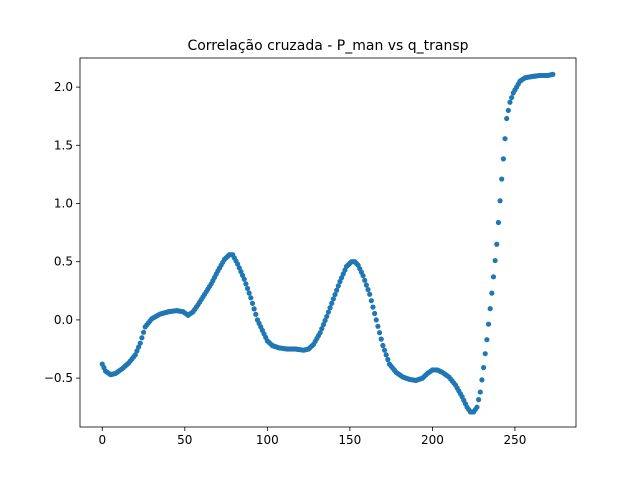 The width and height of the screenshot is (640, 480). Describe the element at coordinates (63, 145) in the screenshot. I see `y-tick-label: 1.5` at that location.